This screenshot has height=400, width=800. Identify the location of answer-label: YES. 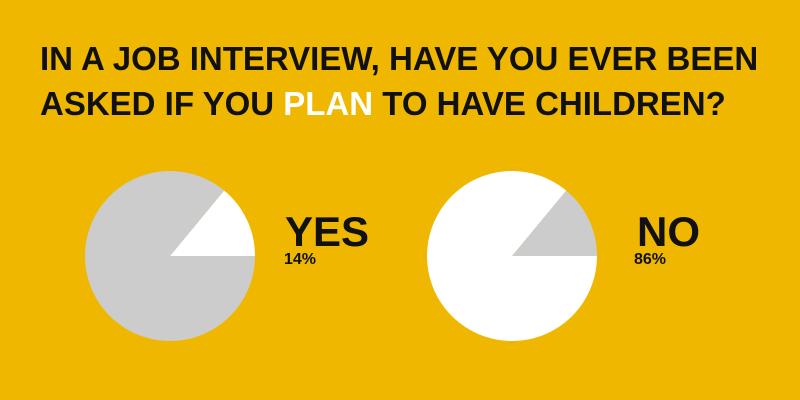
(327, 231).